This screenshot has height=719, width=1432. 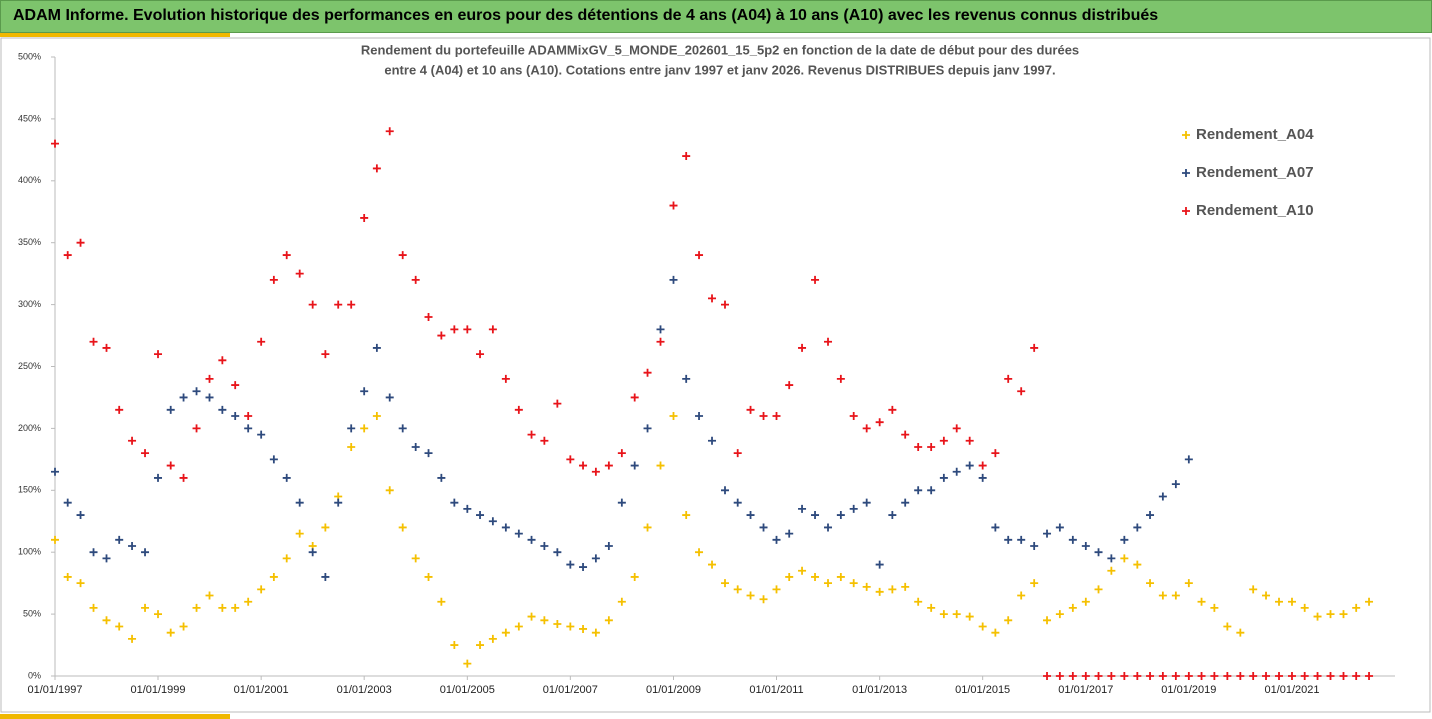 What do you see at coordinates (157, 690) in the screenshot?
I see `x-tick-label: 01/01/1999` at bounding box center [157, 690].